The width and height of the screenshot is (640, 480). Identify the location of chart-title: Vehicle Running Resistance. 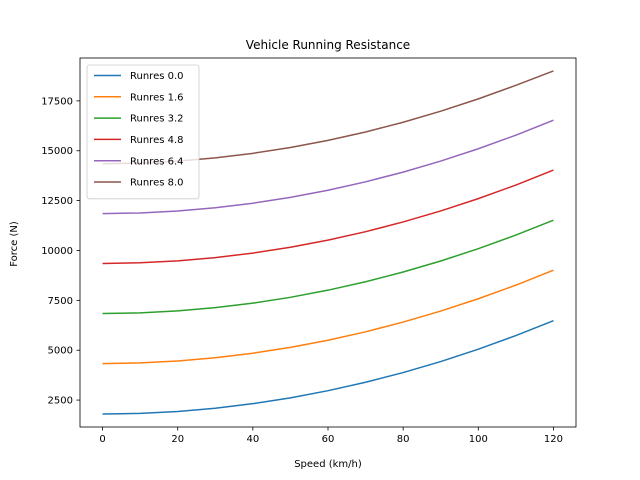
(328, 45).